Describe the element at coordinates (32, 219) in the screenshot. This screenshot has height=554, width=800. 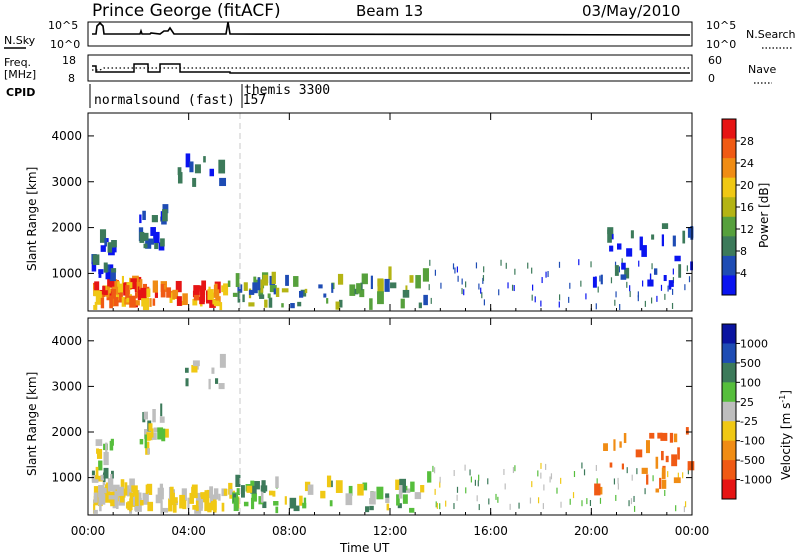
I see `power-ylabel: Slant Range [km]` at that location.